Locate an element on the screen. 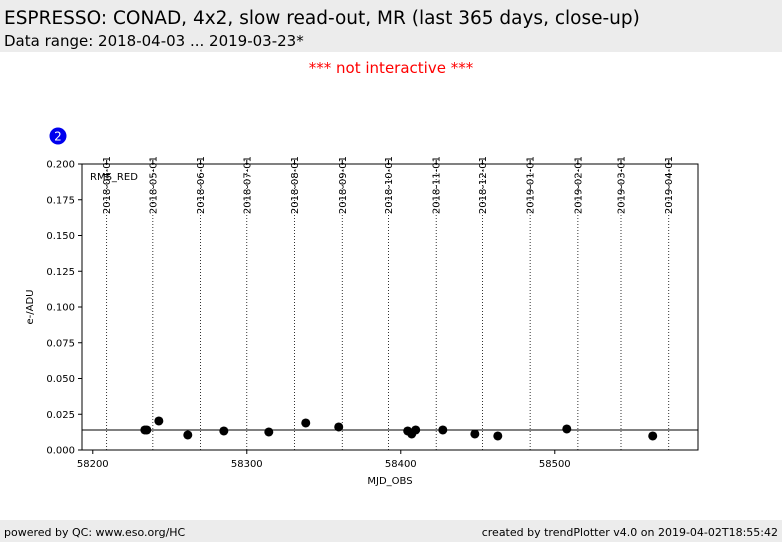  top-tick-label: 2018-09-01 is located at coordinates (343, 185).